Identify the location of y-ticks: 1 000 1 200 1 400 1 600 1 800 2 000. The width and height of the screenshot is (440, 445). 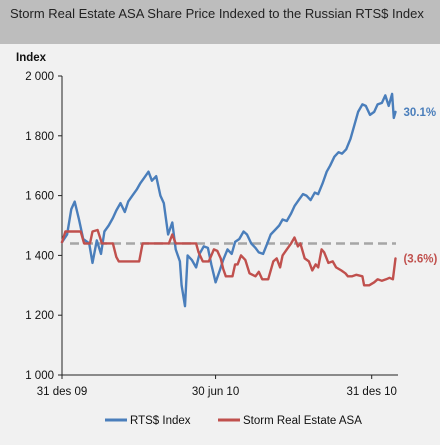
(43, 226).